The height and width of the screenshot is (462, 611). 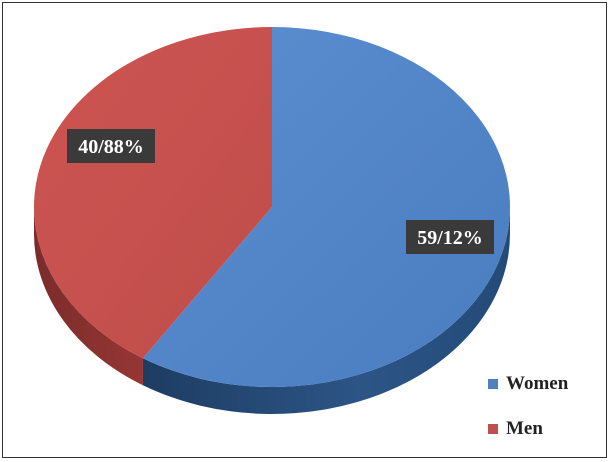 What do you see at coordinates (537, 383) in the screenshot?
I see `legend-label-women: Women` at bounding box center [537, 383].